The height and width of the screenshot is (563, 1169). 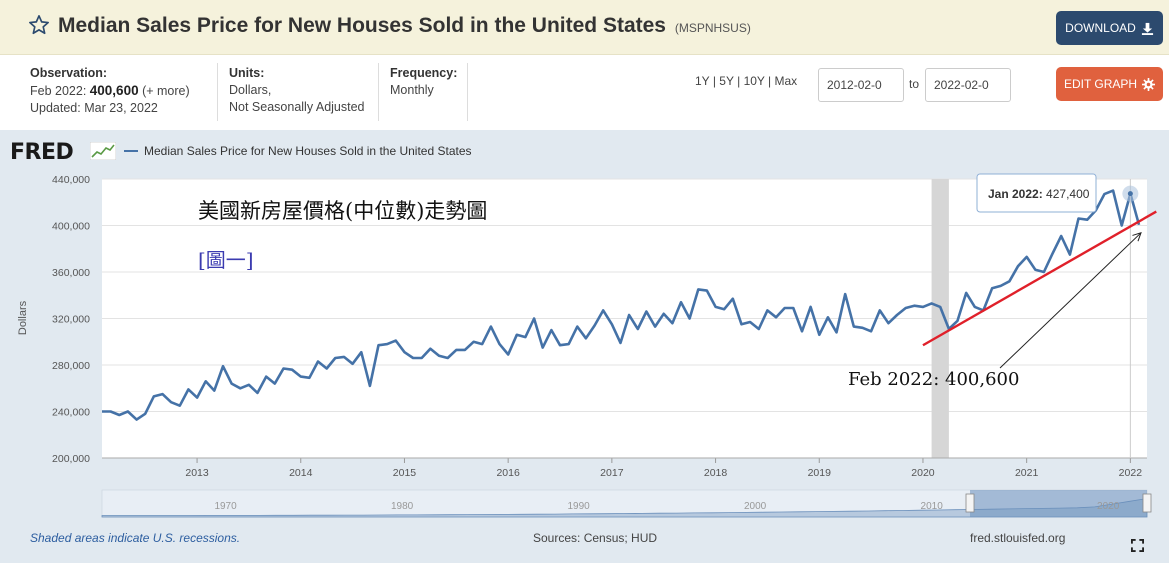 What do you see at coordinates (755, 506) in the screenshot?
I see `navigator-tick-label: 2000` at bounding box center [755, 506].